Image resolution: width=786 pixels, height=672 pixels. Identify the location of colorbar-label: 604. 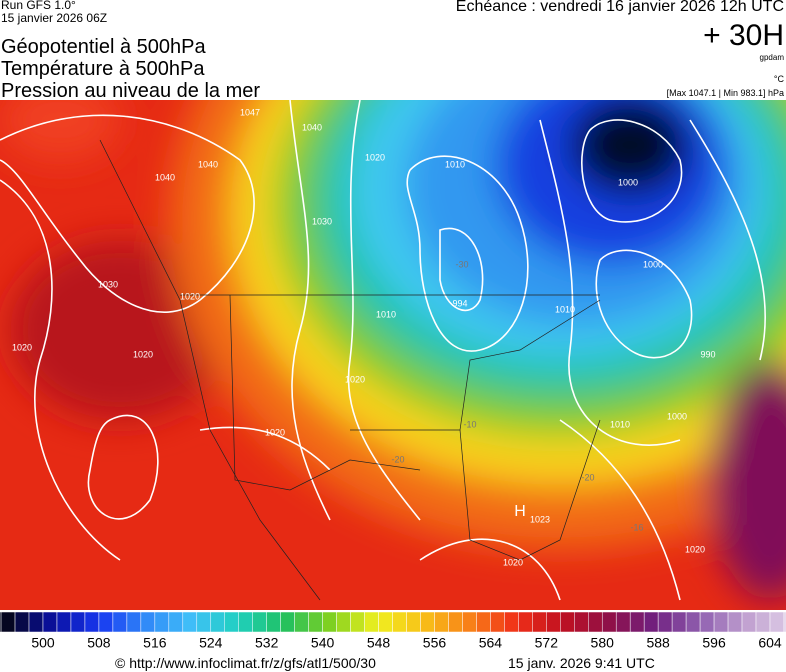
(770, 643).